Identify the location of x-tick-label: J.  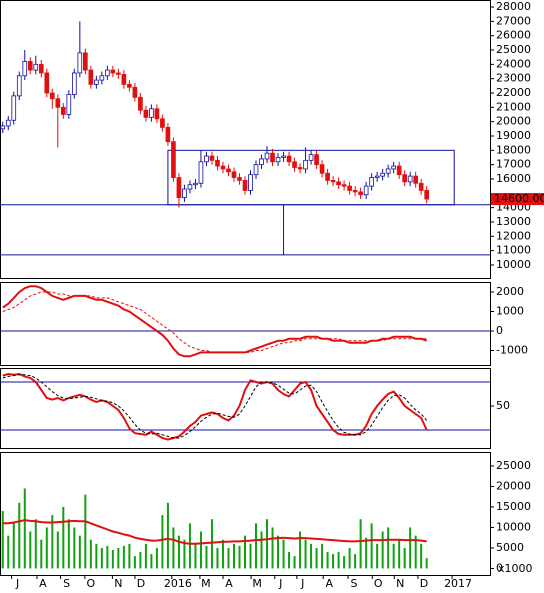
(302, 583).